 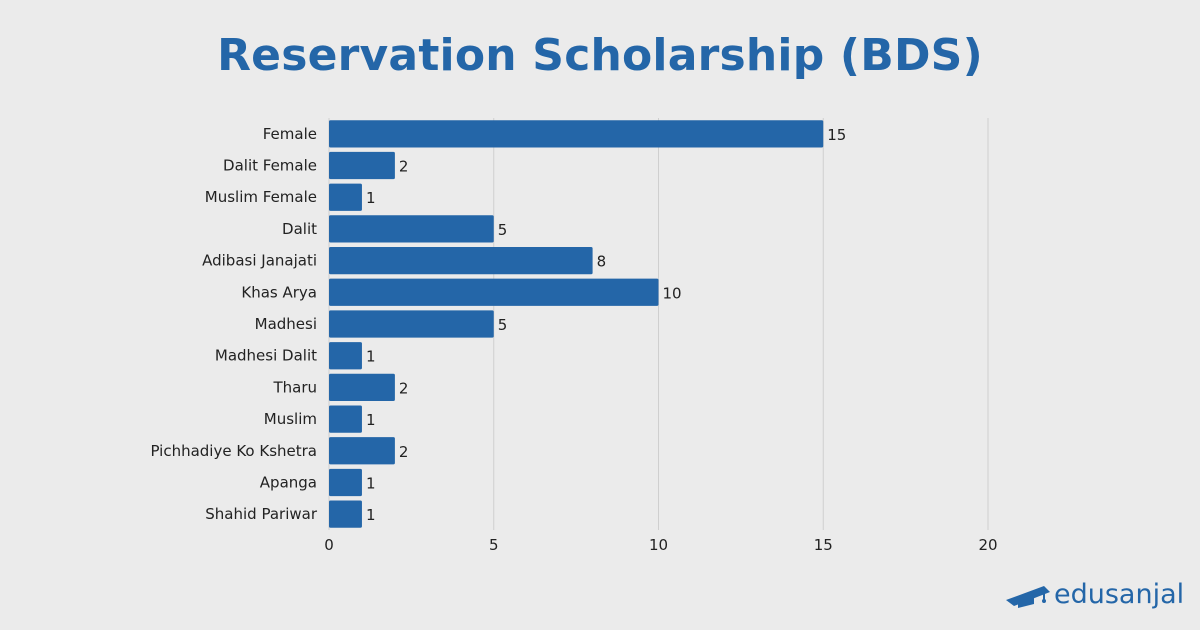 I want to click on category-label: Shahid Pariwar, so click(x=261, y=514).